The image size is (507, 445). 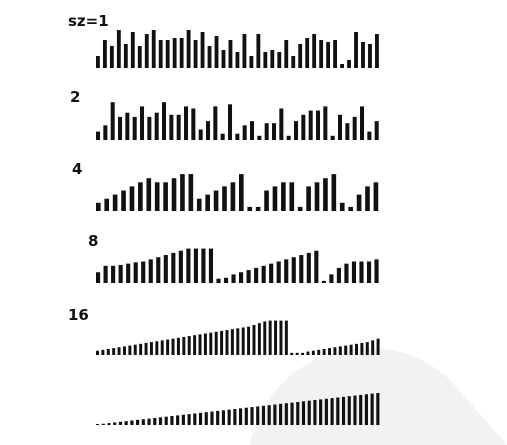 What do you see at coordinates (78, 315) in the screenshot?
I see `row-label: 16` at bounding box center [78, 315].